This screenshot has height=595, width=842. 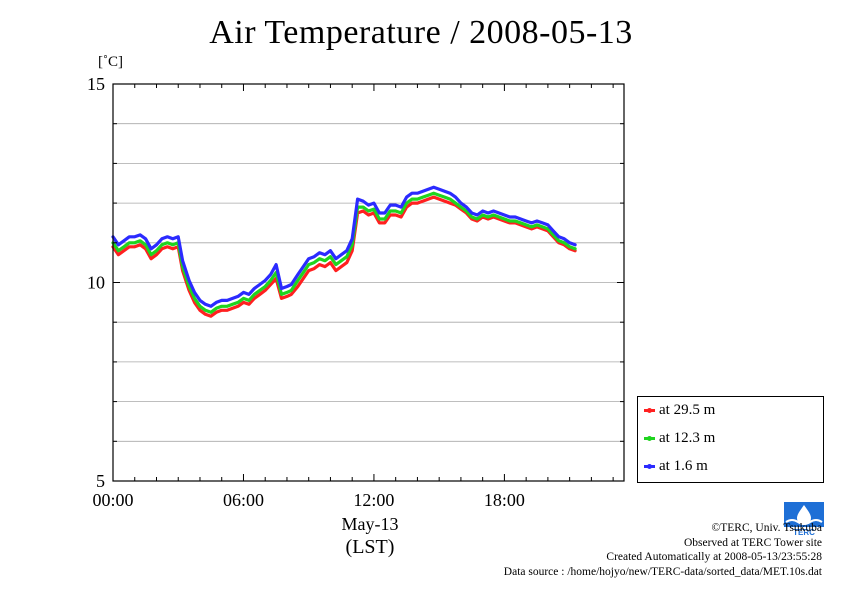 What do you see at coordinates (112, 500) in the screenshot?
I see `x-tick-label: 00:00` at bounding box center [112, 500].